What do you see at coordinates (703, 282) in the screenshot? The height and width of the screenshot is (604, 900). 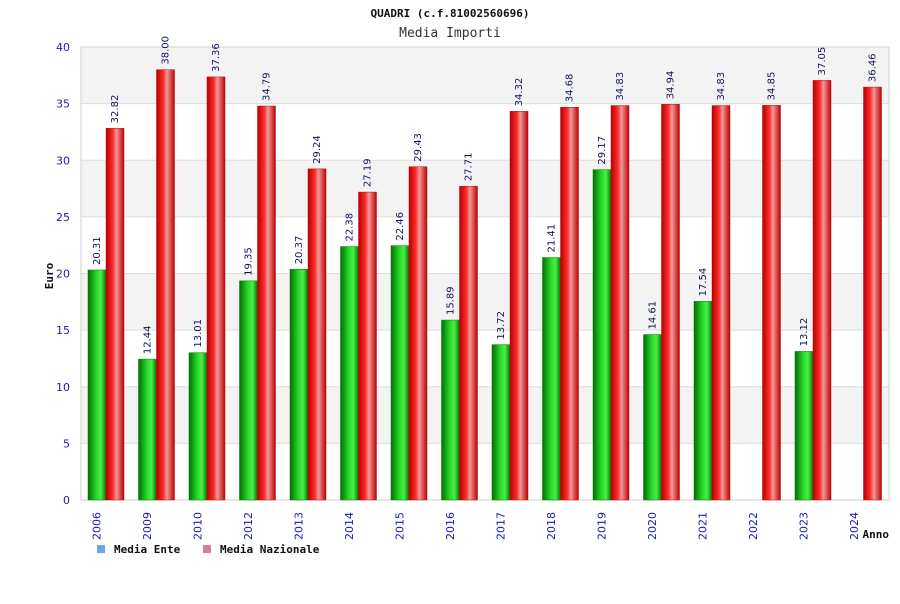 I see `data-label-media-ente-2021: 17.54` at bounding box center [703, 282].